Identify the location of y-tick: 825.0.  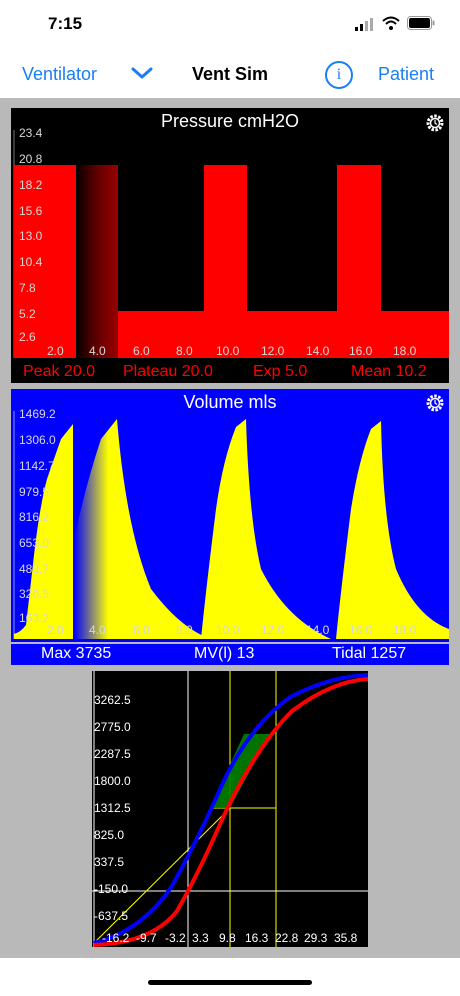
(109, 835).